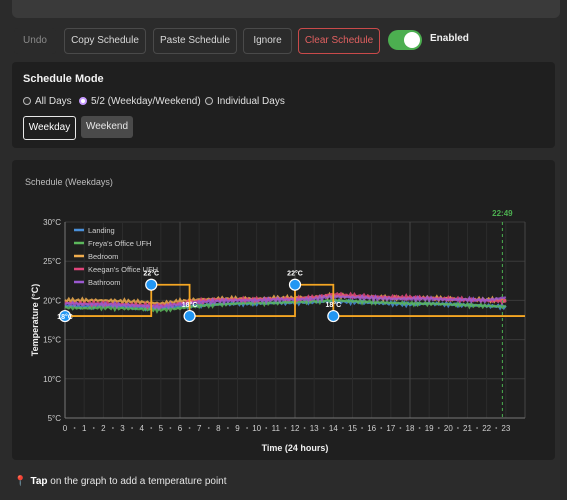  Describe the element at coordinates (505, 428) in the screenshot. I see `x-tick-label: 23` at that location.